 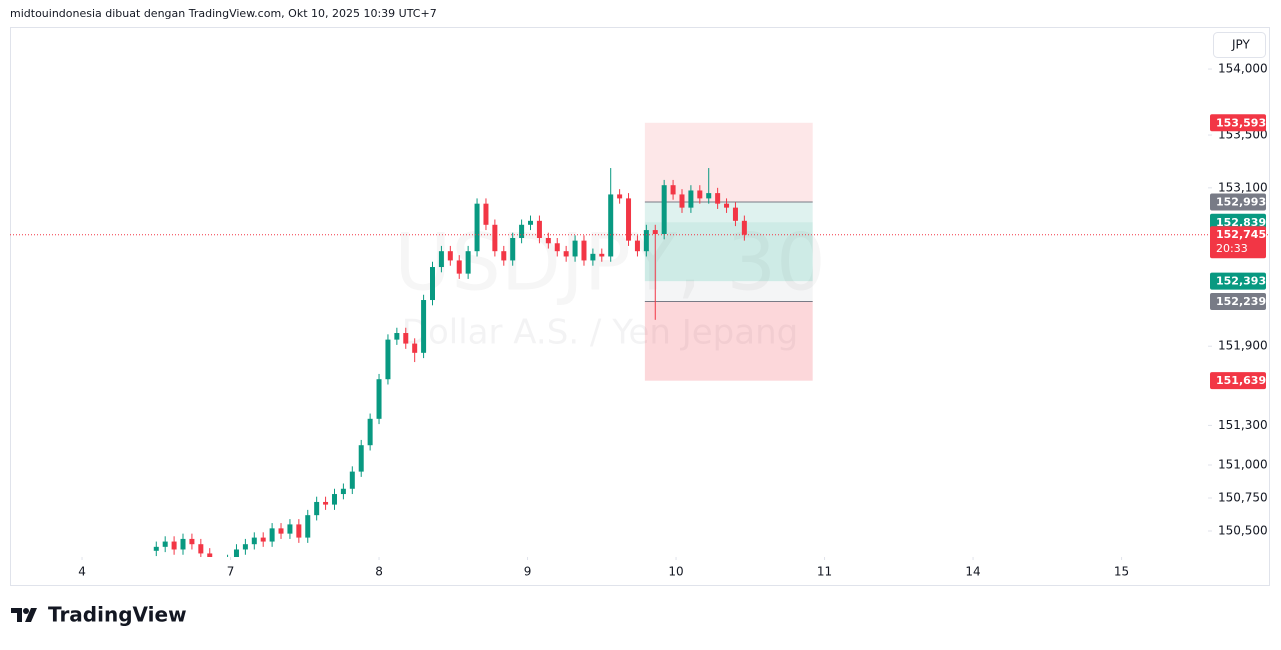 What do you see at coordinates (82, 572) in the screenshot?
I see `x-tick-label: 4` at bounding box center [82, 572].